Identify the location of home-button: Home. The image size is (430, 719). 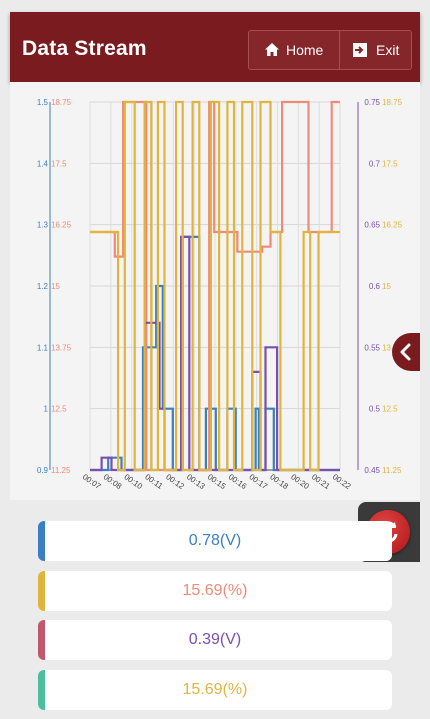
(294, 50).